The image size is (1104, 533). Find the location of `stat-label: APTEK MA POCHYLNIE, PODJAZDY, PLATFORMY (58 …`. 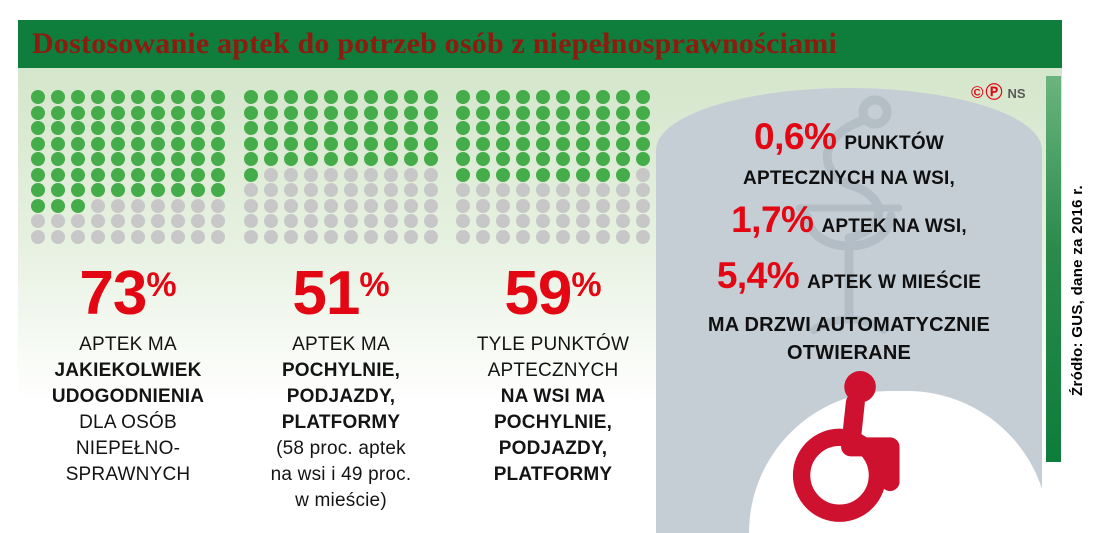

stat-label: APTEK MA POCHYLNIE, PODJAZDY, PLATFORMY (58 … is located at coordinates (341, 423).